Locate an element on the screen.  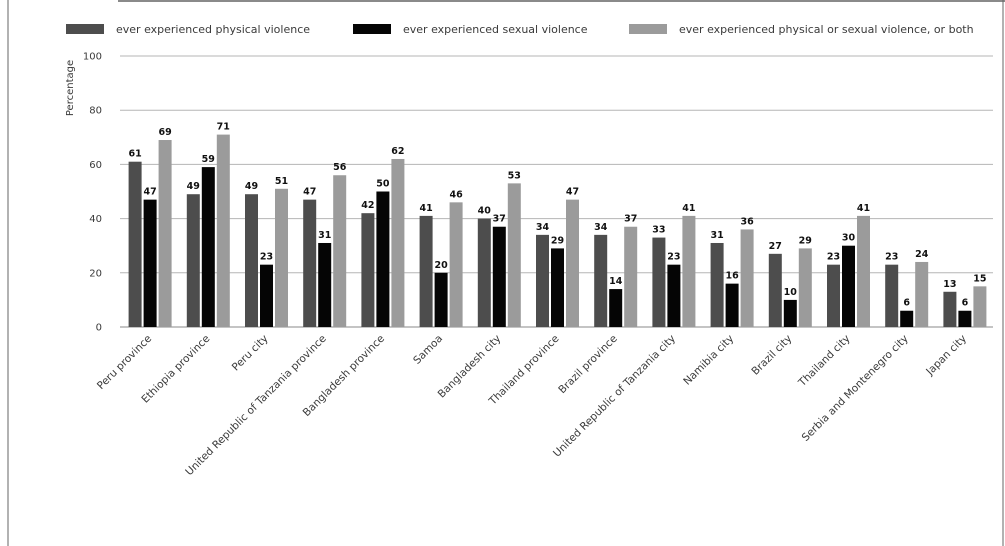
y-tick-label: 0 is located at coordinates (99, 328).